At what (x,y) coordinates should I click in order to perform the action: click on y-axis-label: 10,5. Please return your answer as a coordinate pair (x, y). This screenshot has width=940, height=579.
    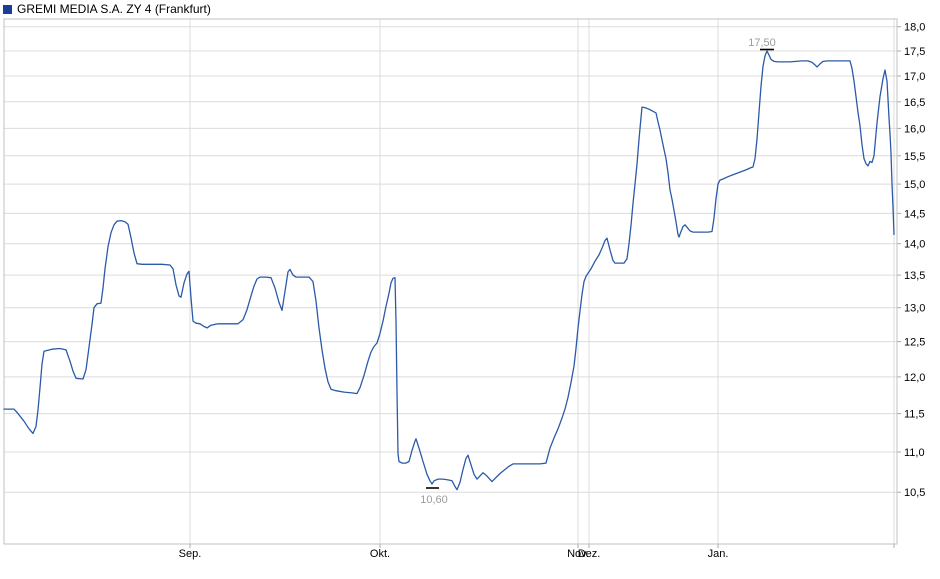
    Looking at the image, I should click on (914, 493).